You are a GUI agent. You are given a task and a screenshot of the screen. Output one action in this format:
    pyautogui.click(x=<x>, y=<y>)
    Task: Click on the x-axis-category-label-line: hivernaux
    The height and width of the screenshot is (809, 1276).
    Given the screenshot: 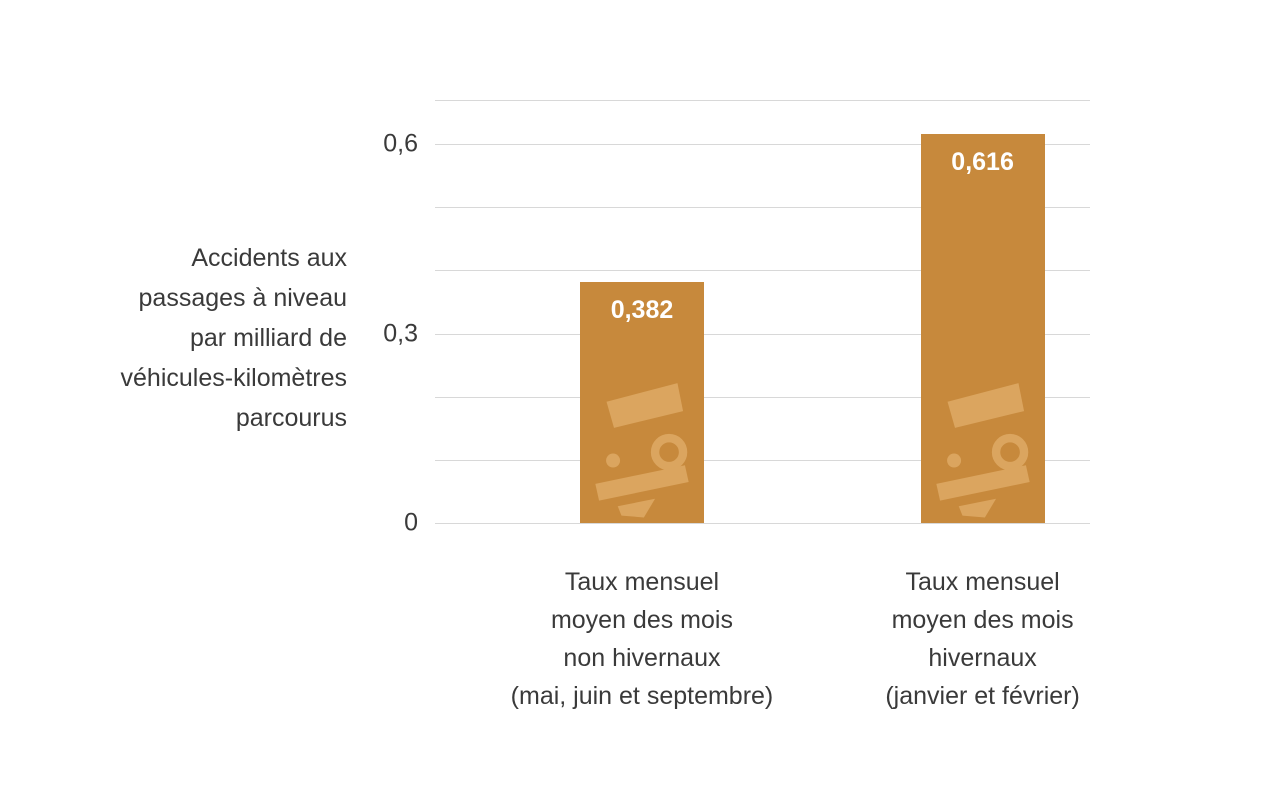 What is the action you would take?
    pyautogui.click(x=982, y=658)
    